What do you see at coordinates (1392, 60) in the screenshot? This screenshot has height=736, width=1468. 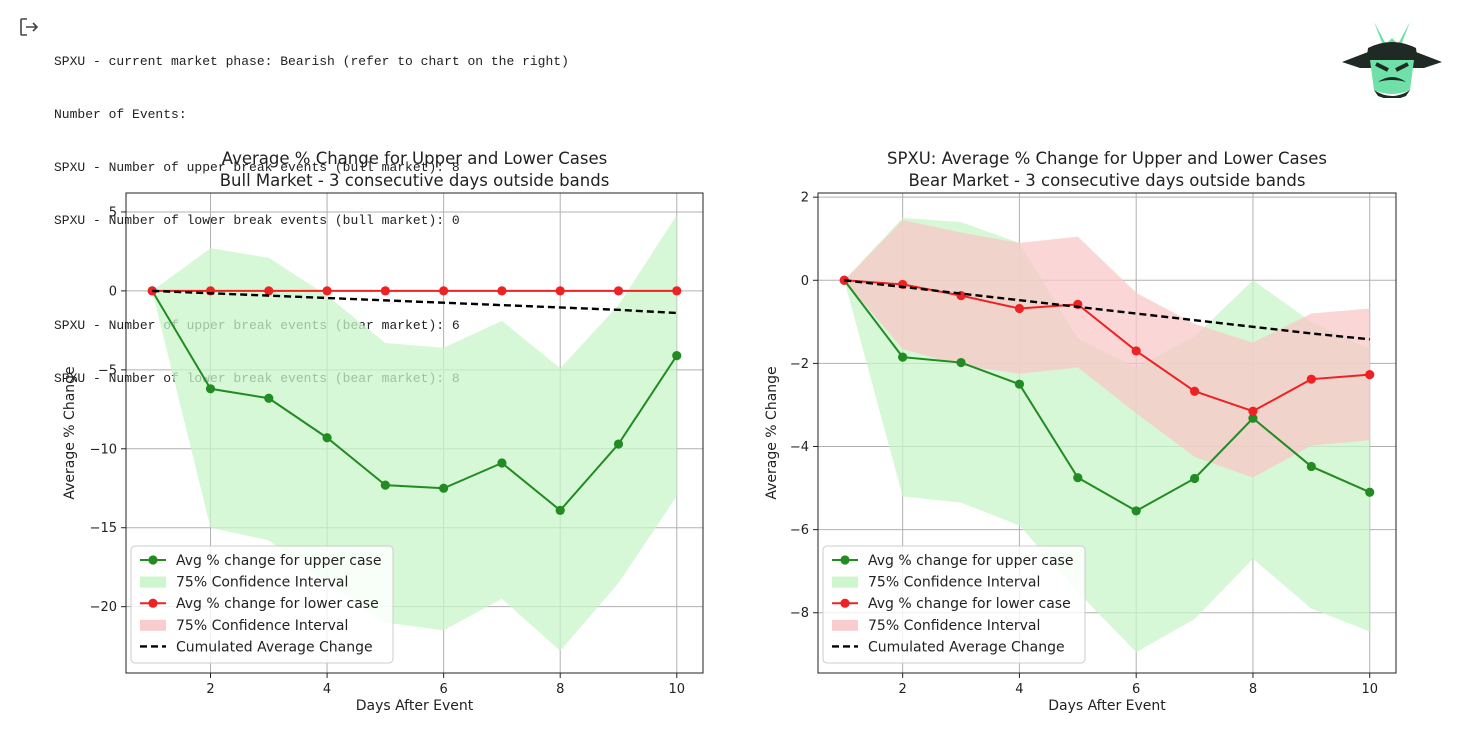 I see `samurai-helmet-logo` at bounding box center [1392, 60].